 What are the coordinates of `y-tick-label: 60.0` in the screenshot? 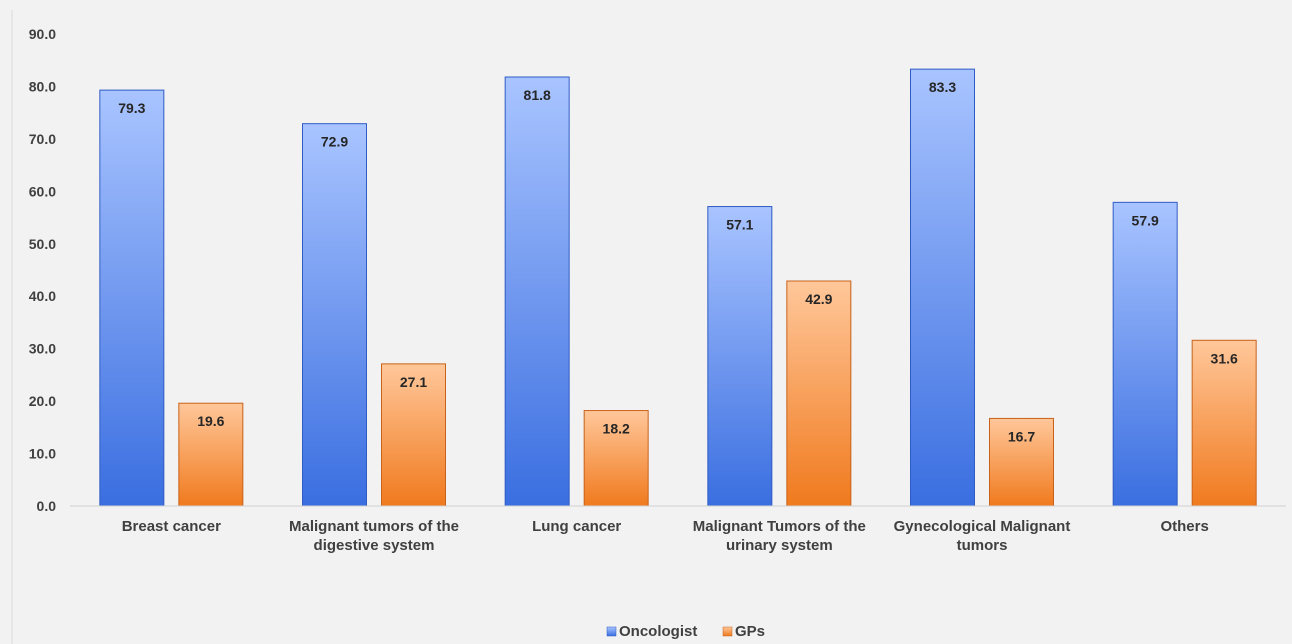 It's located at (42, 191).